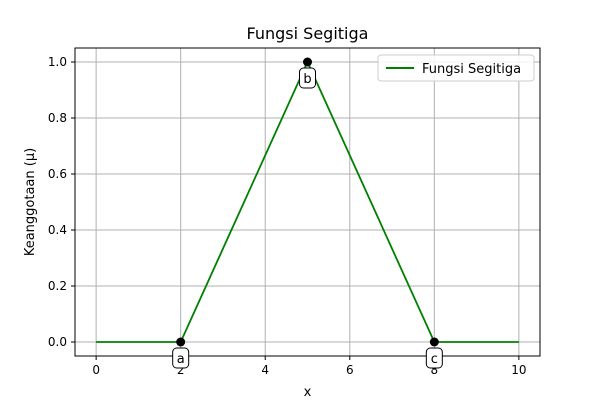 The image size is (600, 400). I want to click on point-label-c: c, so click(434, 359).